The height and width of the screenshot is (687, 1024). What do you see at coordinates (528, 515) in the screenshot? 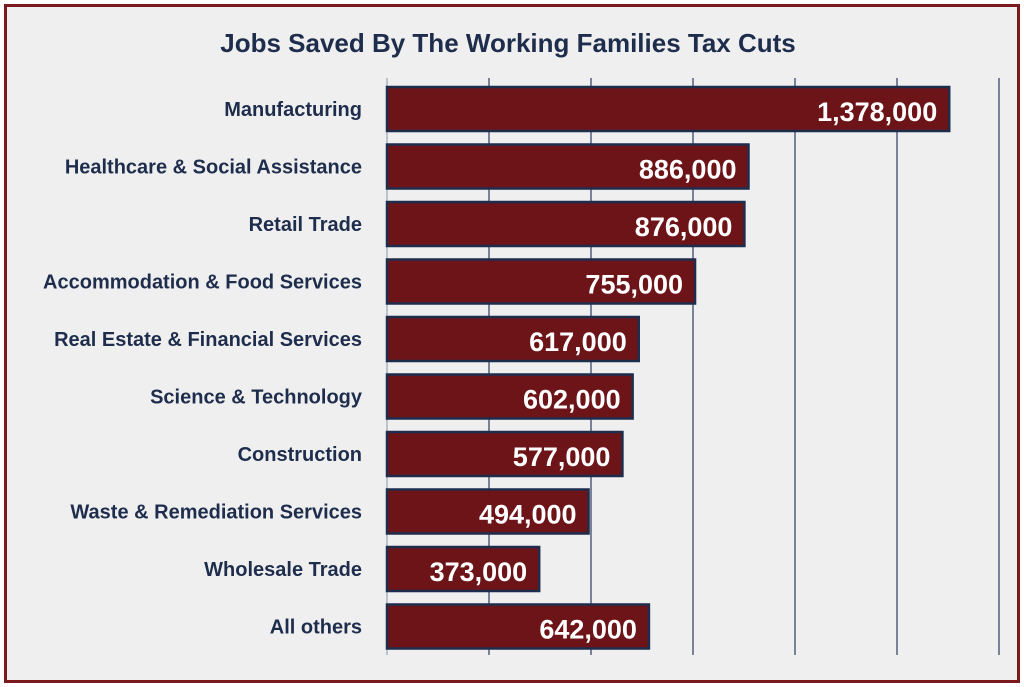
I see `data-label: 494,000` at bounding box center [528, 515].